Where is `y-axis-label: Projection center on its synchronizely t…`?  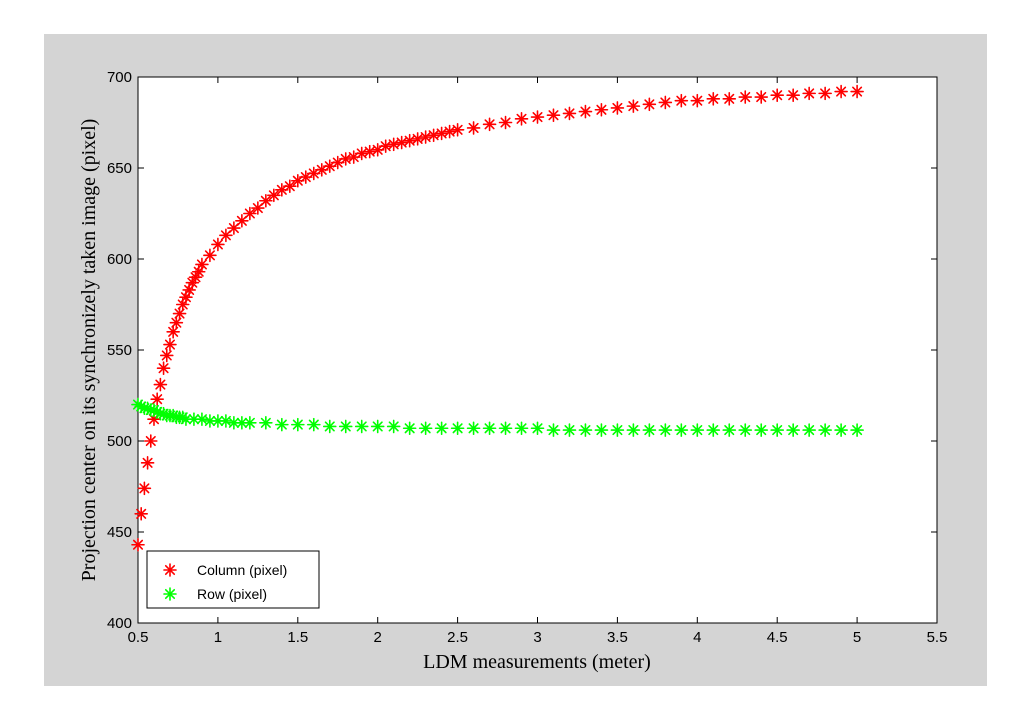
y-axis-label: Projection center on its synchronizely t… is located at coordinates (89, 350).